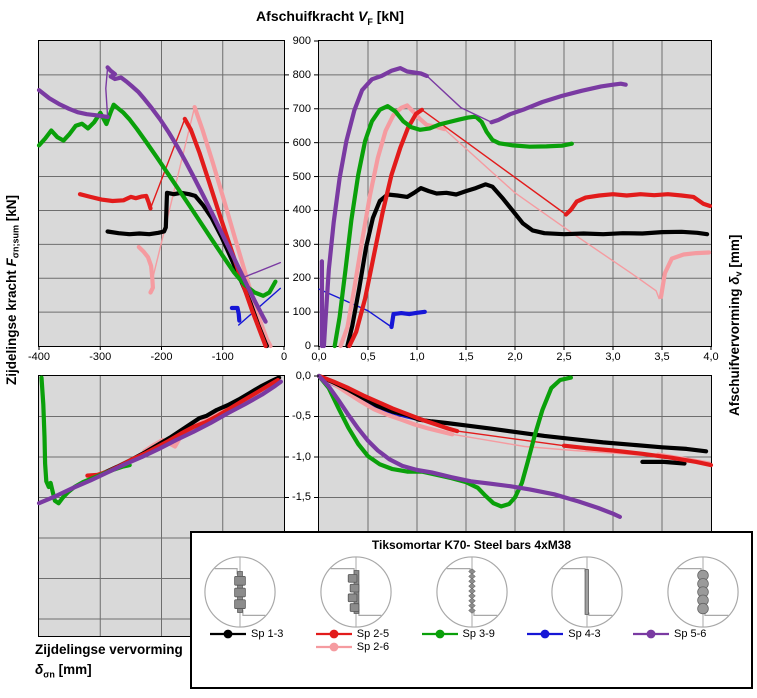  What do you see at coordinates (301, 108) in the screenshot?
I see `y-tick-label: 700` at bounding box center [301, 108].